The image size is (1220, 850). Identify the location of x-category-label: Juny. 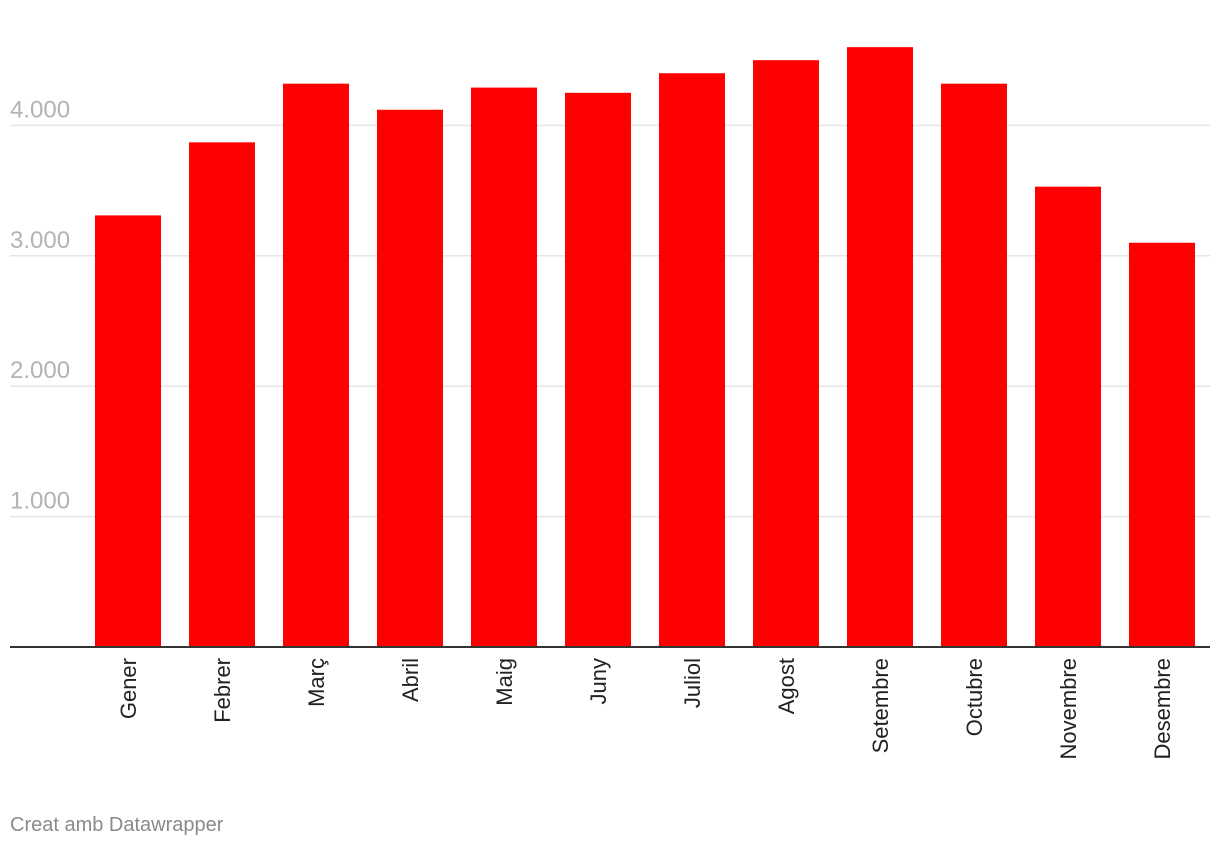
(598, 681).